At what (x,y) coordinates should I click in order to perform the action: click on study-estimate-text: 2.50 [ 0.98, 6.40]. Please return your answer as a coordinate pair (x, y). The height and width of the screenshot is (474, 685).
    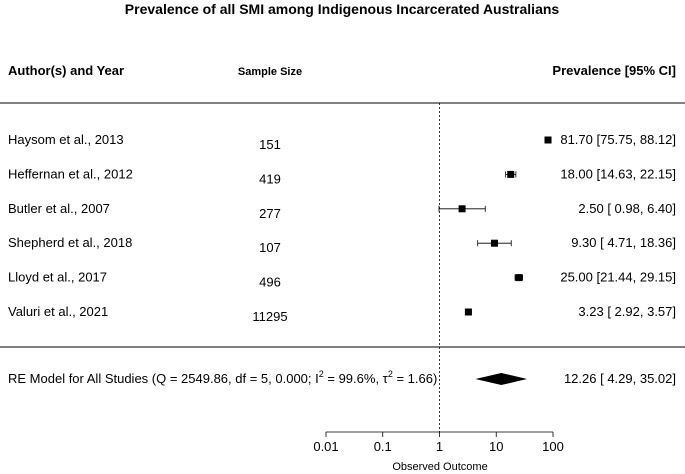
    Looking at the image, I should click on (627, 208).